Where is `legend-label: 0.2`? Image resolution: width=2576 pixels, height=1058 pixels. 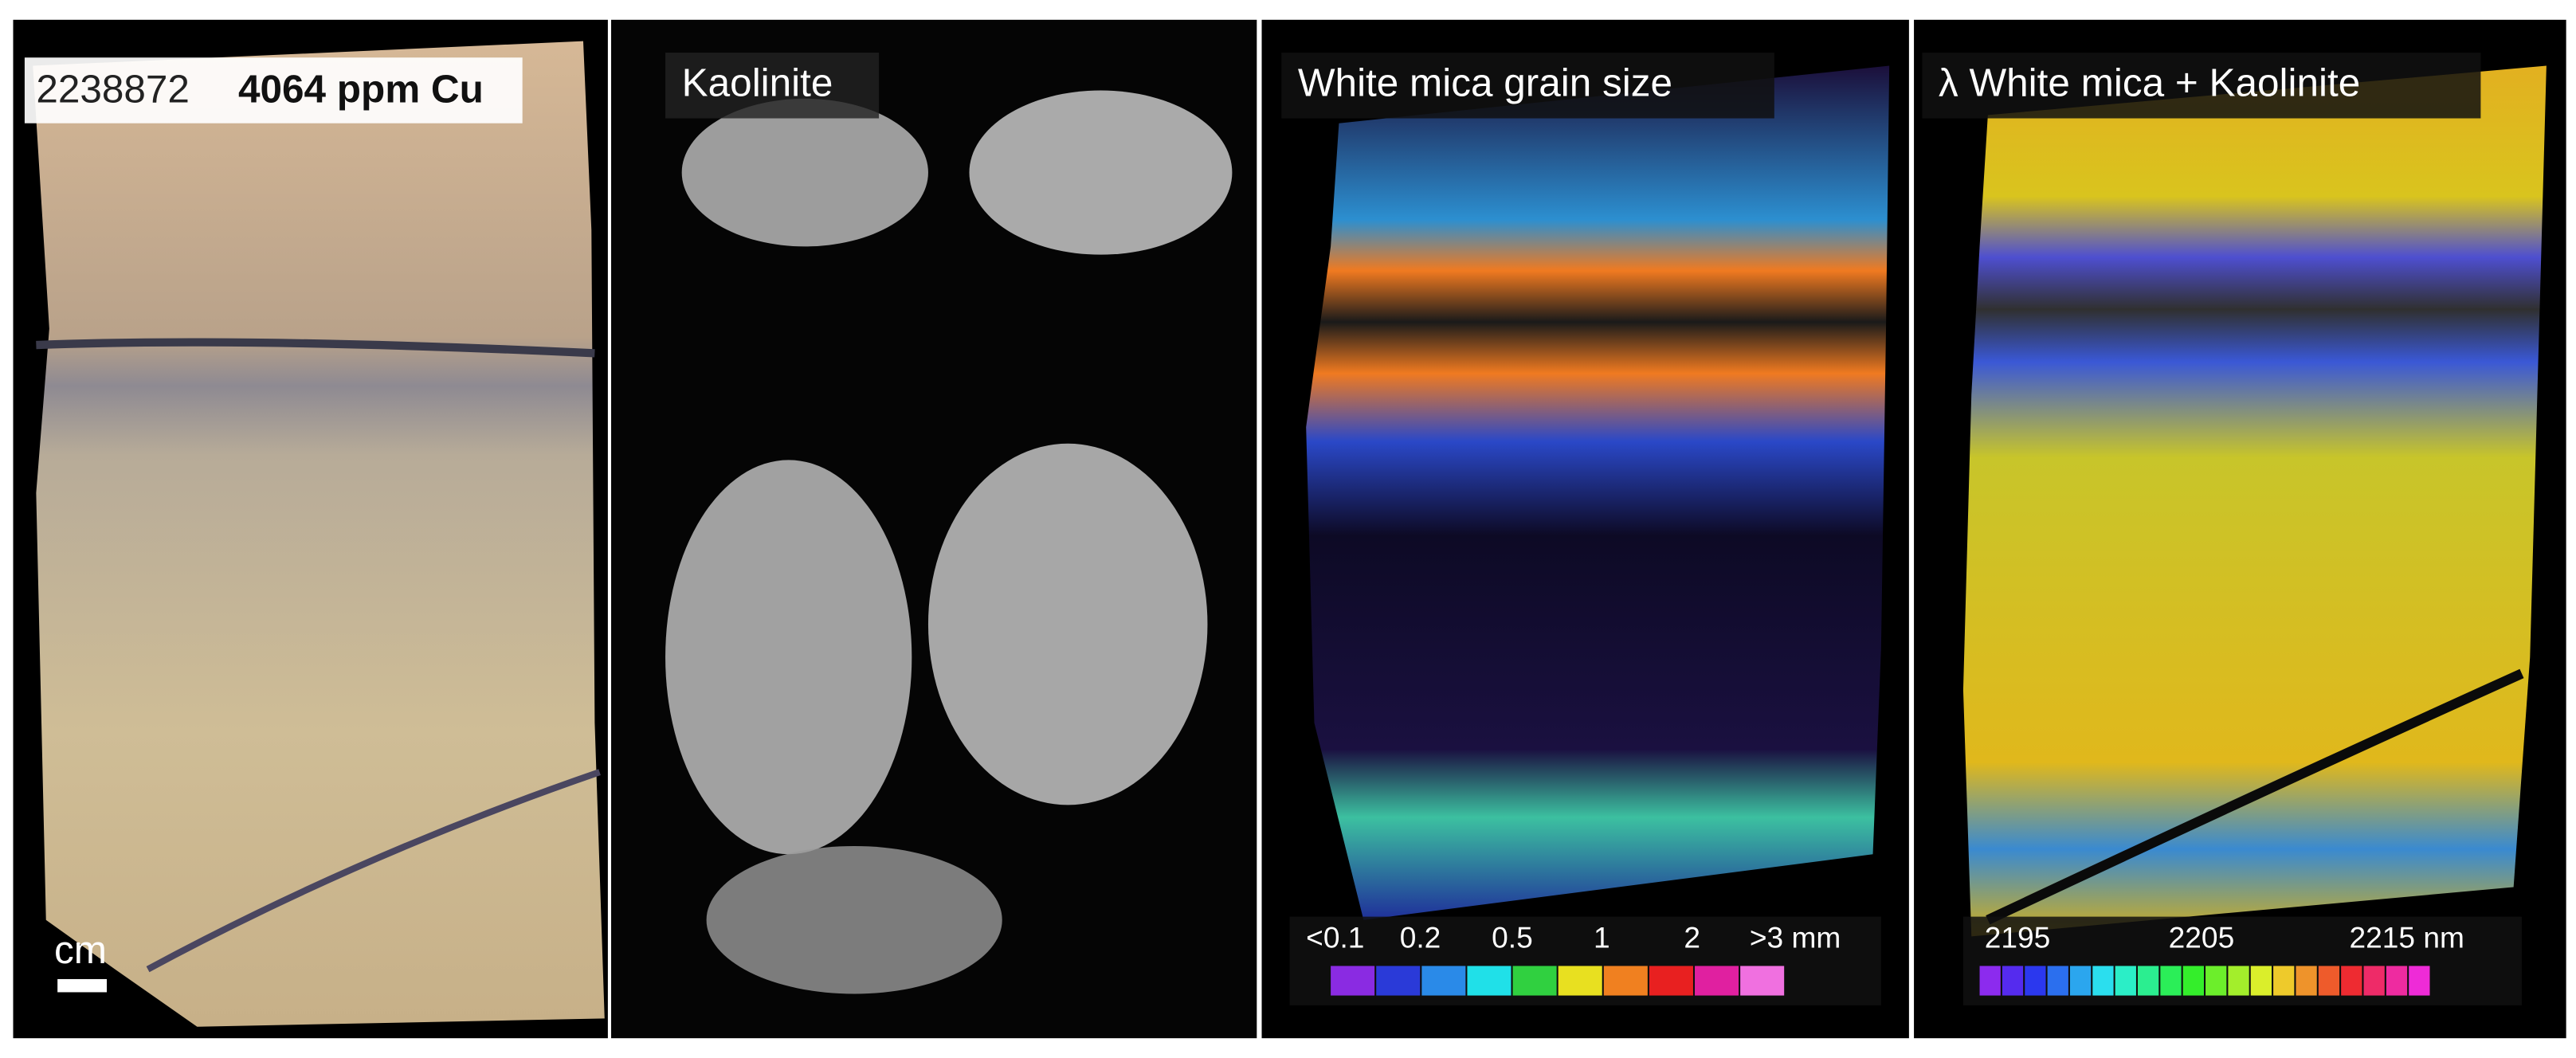
legend-label: 0.2 is located at coordinates (1421, 937).